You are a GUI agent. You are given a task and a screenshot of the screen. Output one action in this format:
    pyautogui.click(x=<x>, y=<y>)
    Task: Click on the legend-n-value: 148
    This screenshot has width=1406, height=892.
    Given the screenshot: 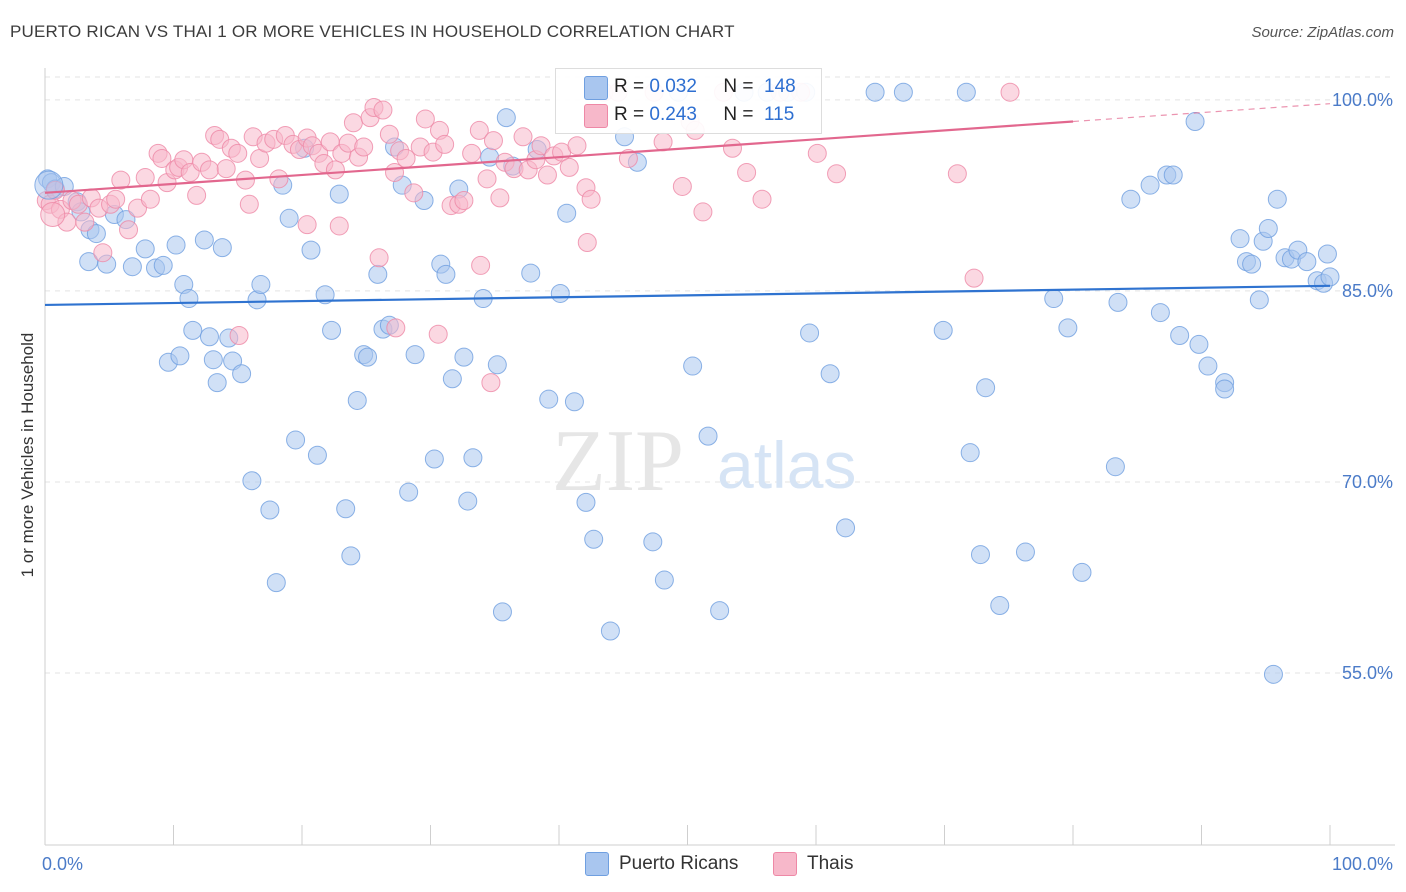 What is the action you would take?
    pyautogui.click(x=780, y=86)
    